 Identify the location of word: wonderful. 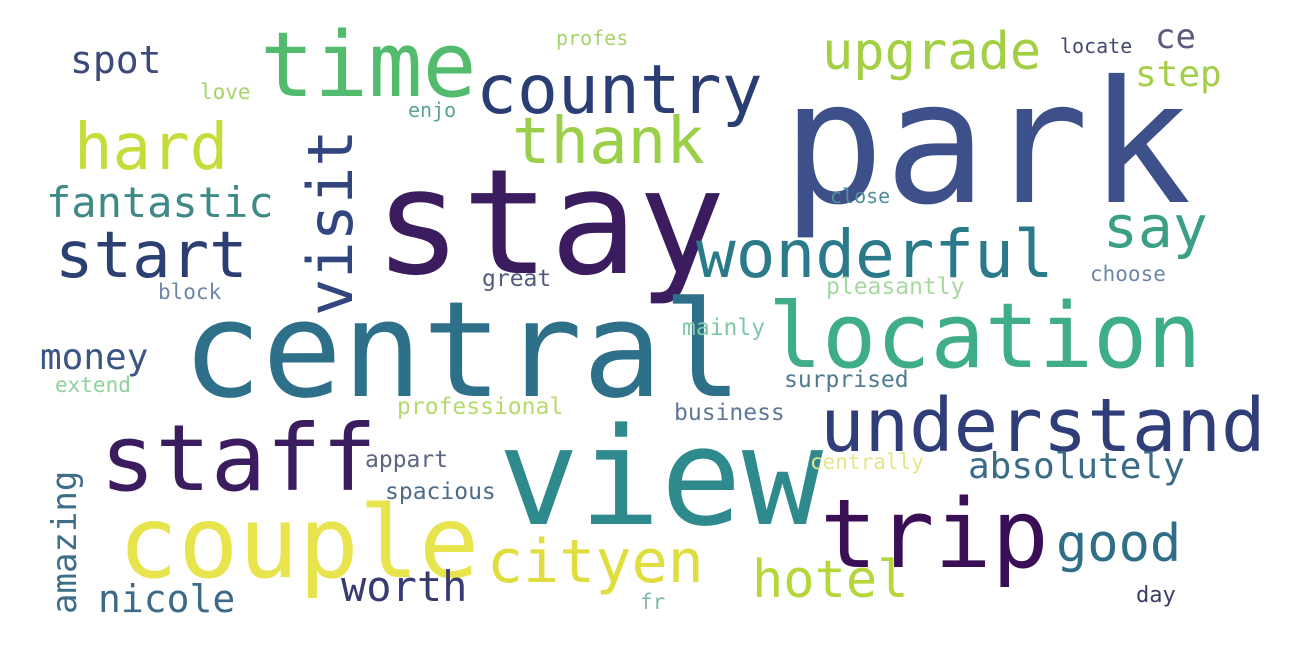
(875, 254).